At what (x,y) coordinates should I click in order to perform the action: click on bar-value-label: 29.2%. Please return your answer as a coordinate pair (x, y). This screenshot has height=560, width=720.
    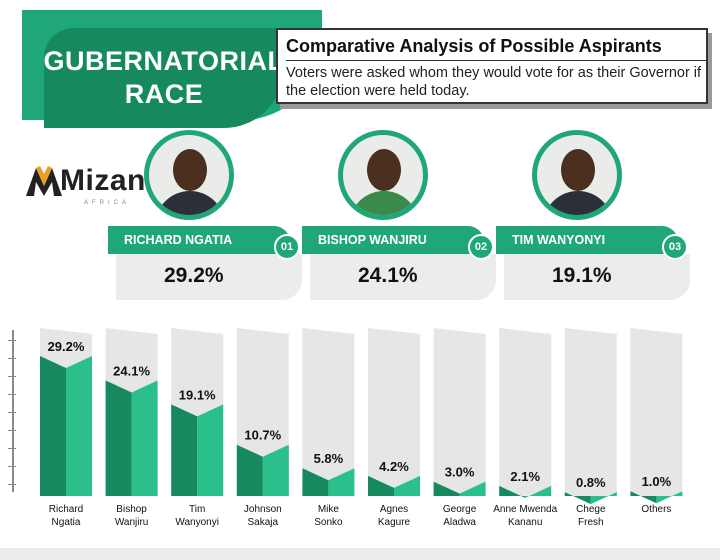
    Looking at the image, I should click on (66, 346).